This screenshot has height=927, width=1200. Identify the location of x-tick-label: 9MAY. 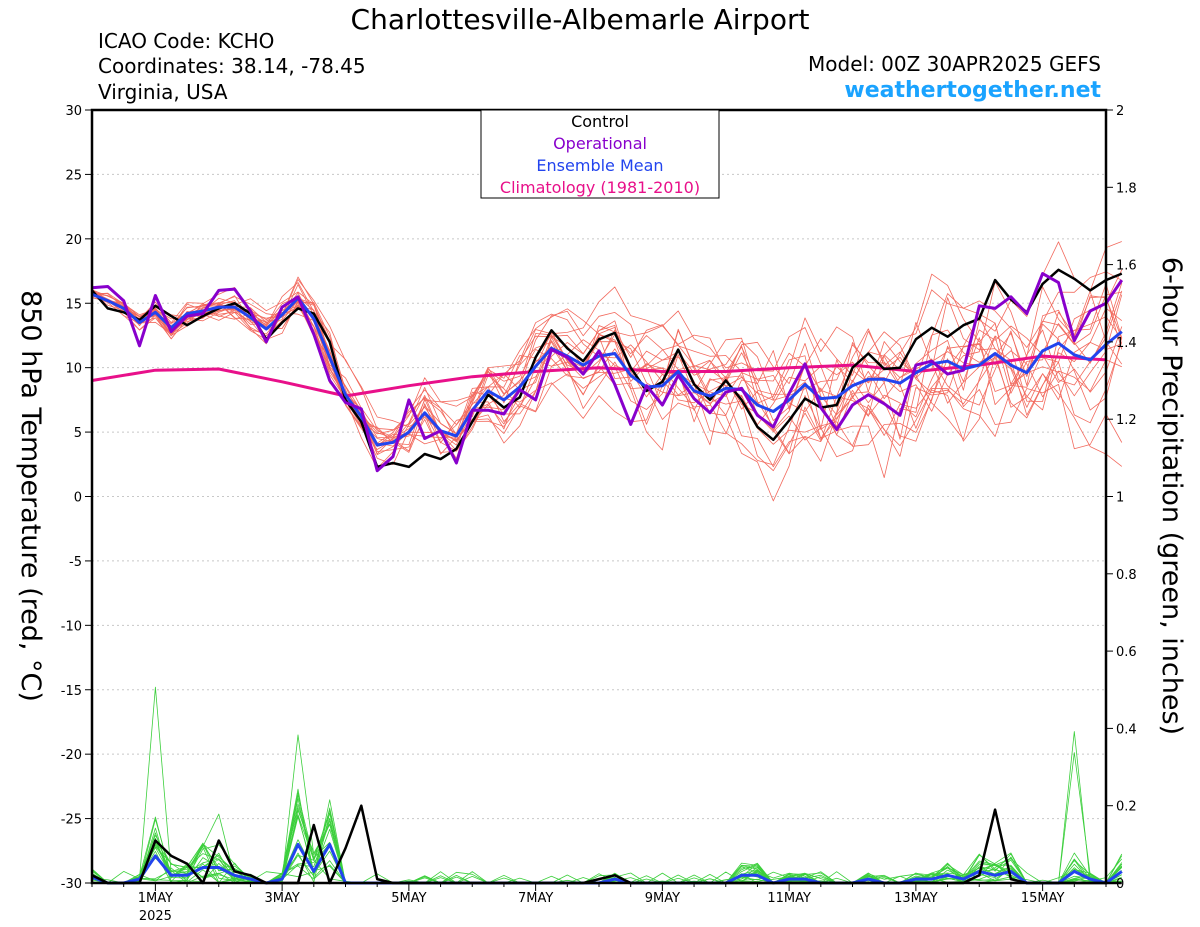
(662, 898).